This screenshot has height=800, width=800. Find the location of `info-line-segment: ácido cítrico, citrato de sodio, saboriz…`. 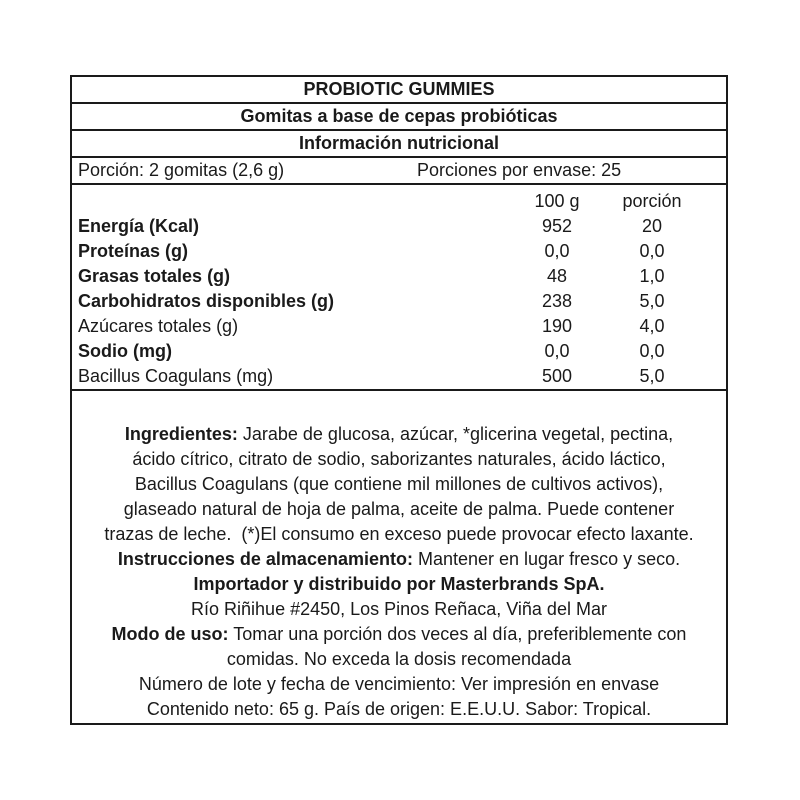

info-line-segment: ácido cítrico, citrato de sodio, saboriz… is located at coordinates (399, 459).